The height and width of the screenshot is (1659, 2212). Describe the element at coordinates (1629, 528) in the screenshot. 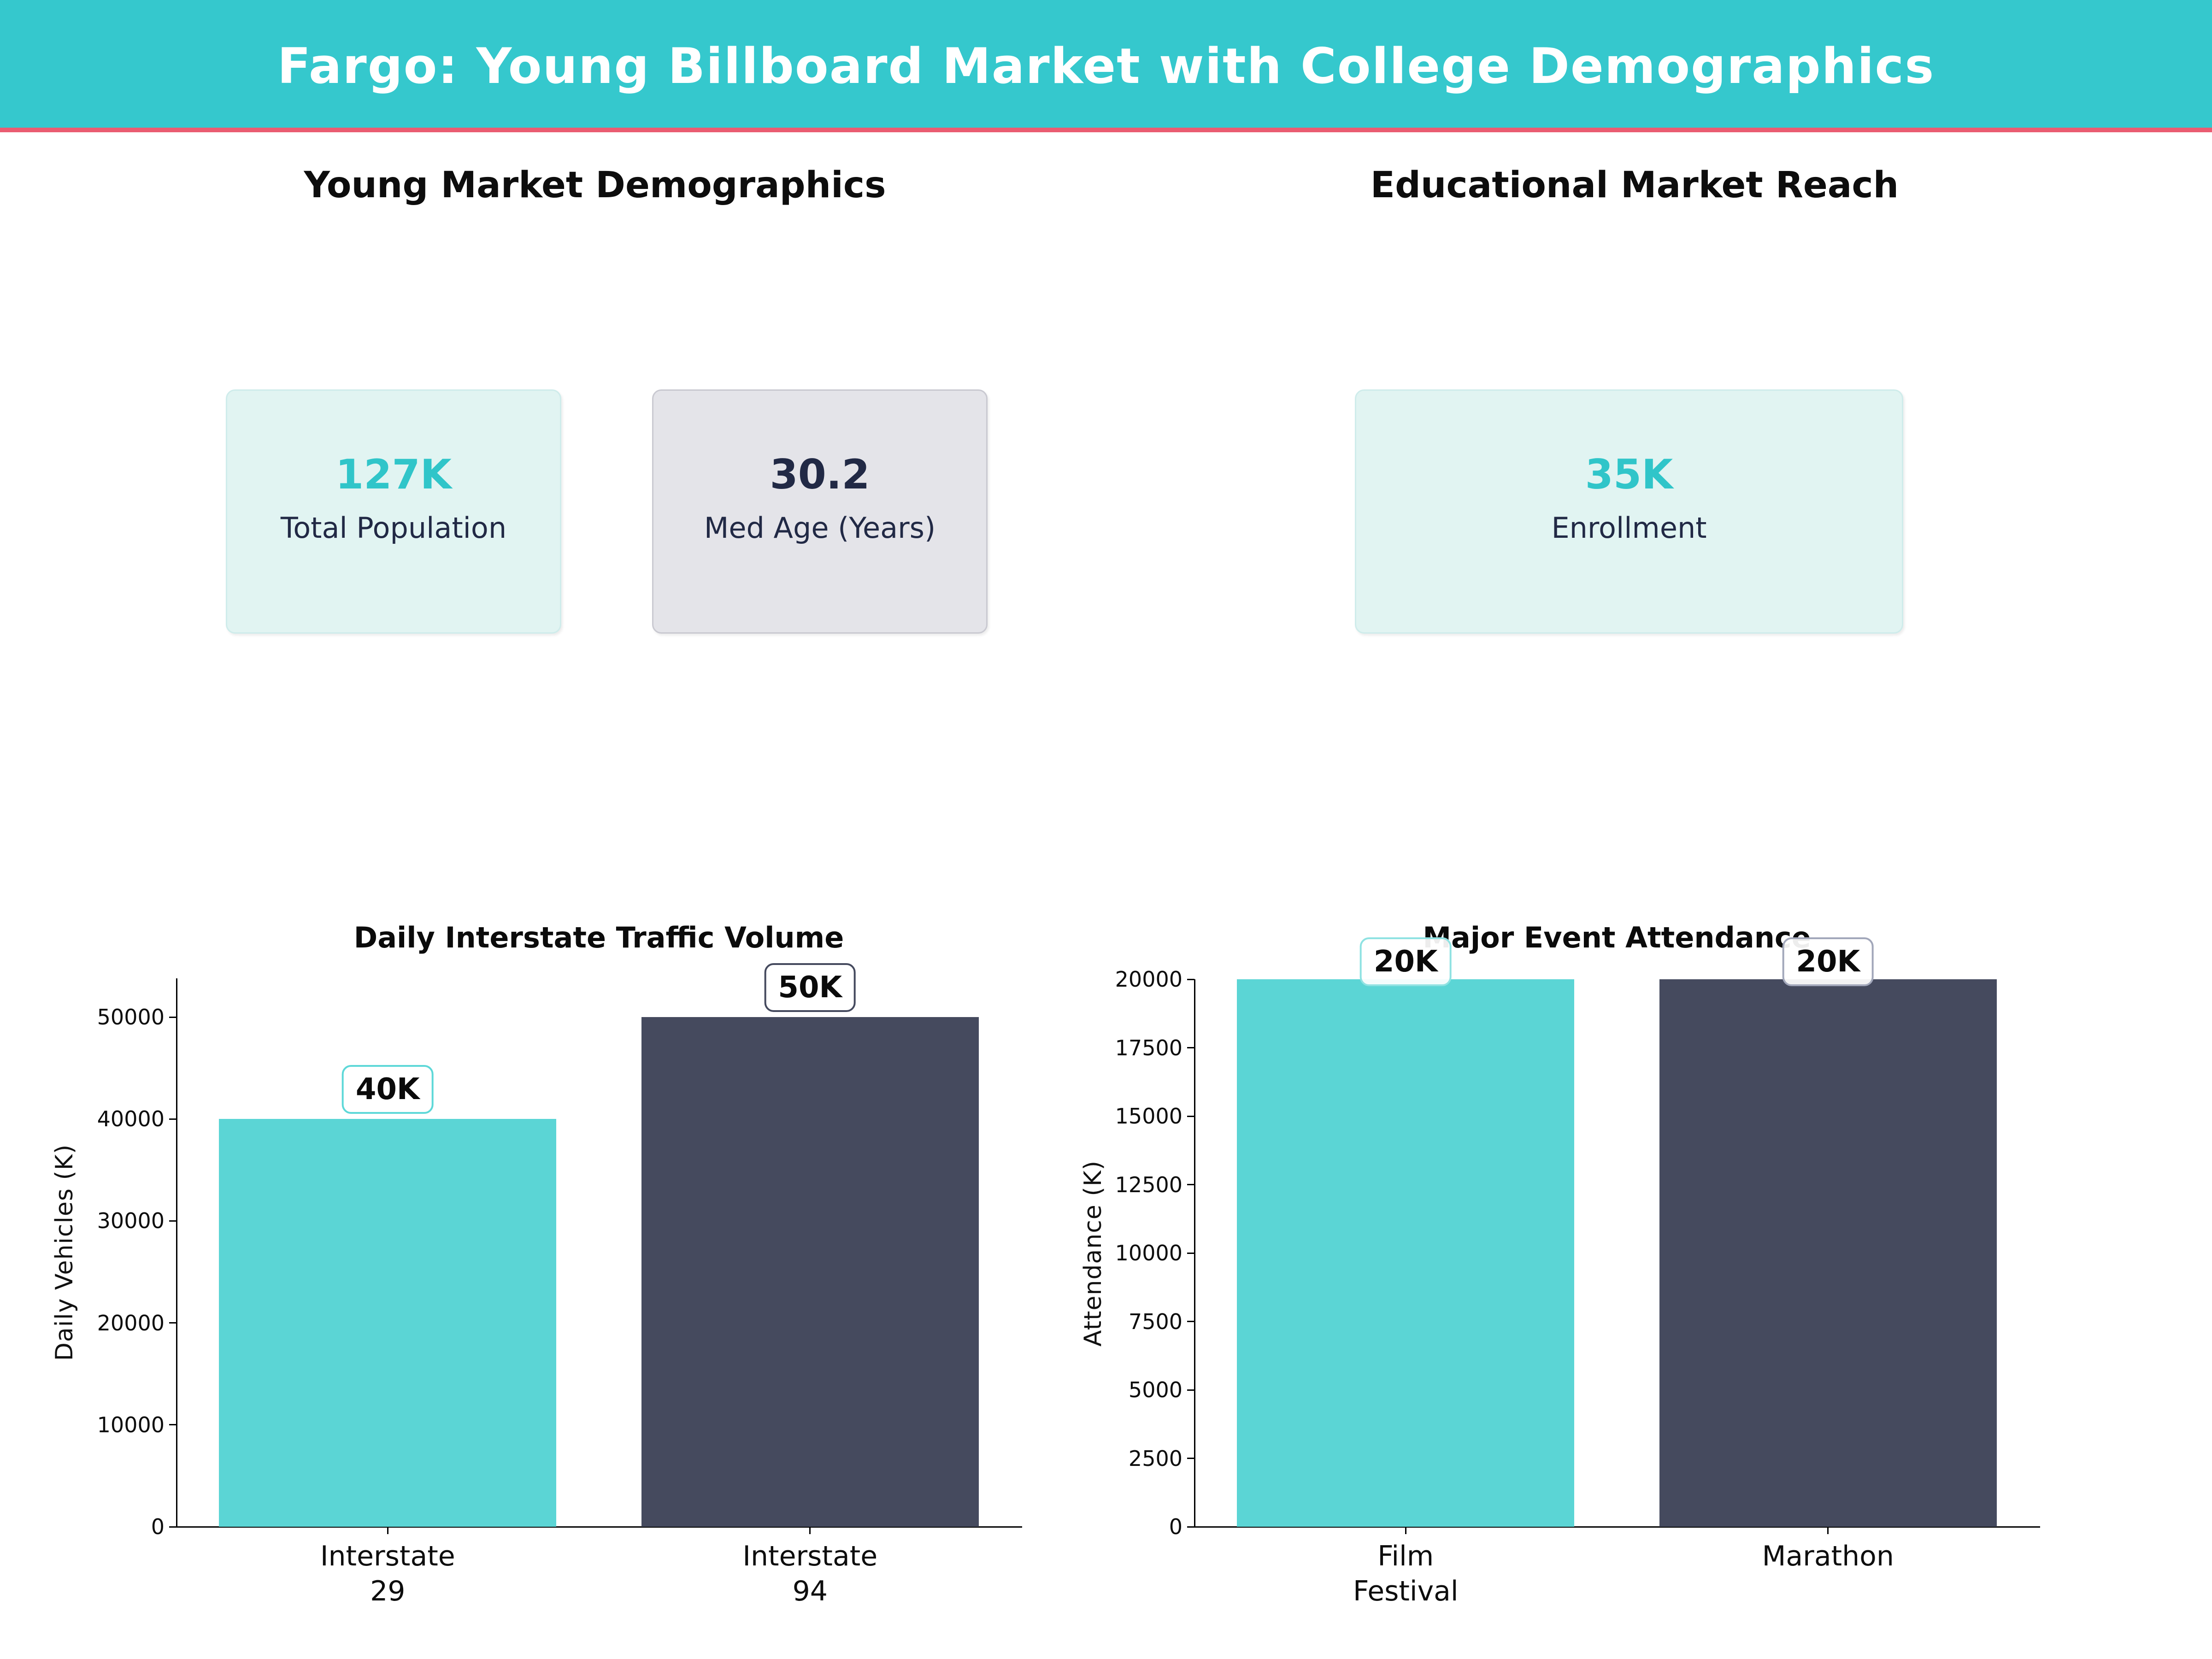

I see `kpi-label: Enrollment` at that location.